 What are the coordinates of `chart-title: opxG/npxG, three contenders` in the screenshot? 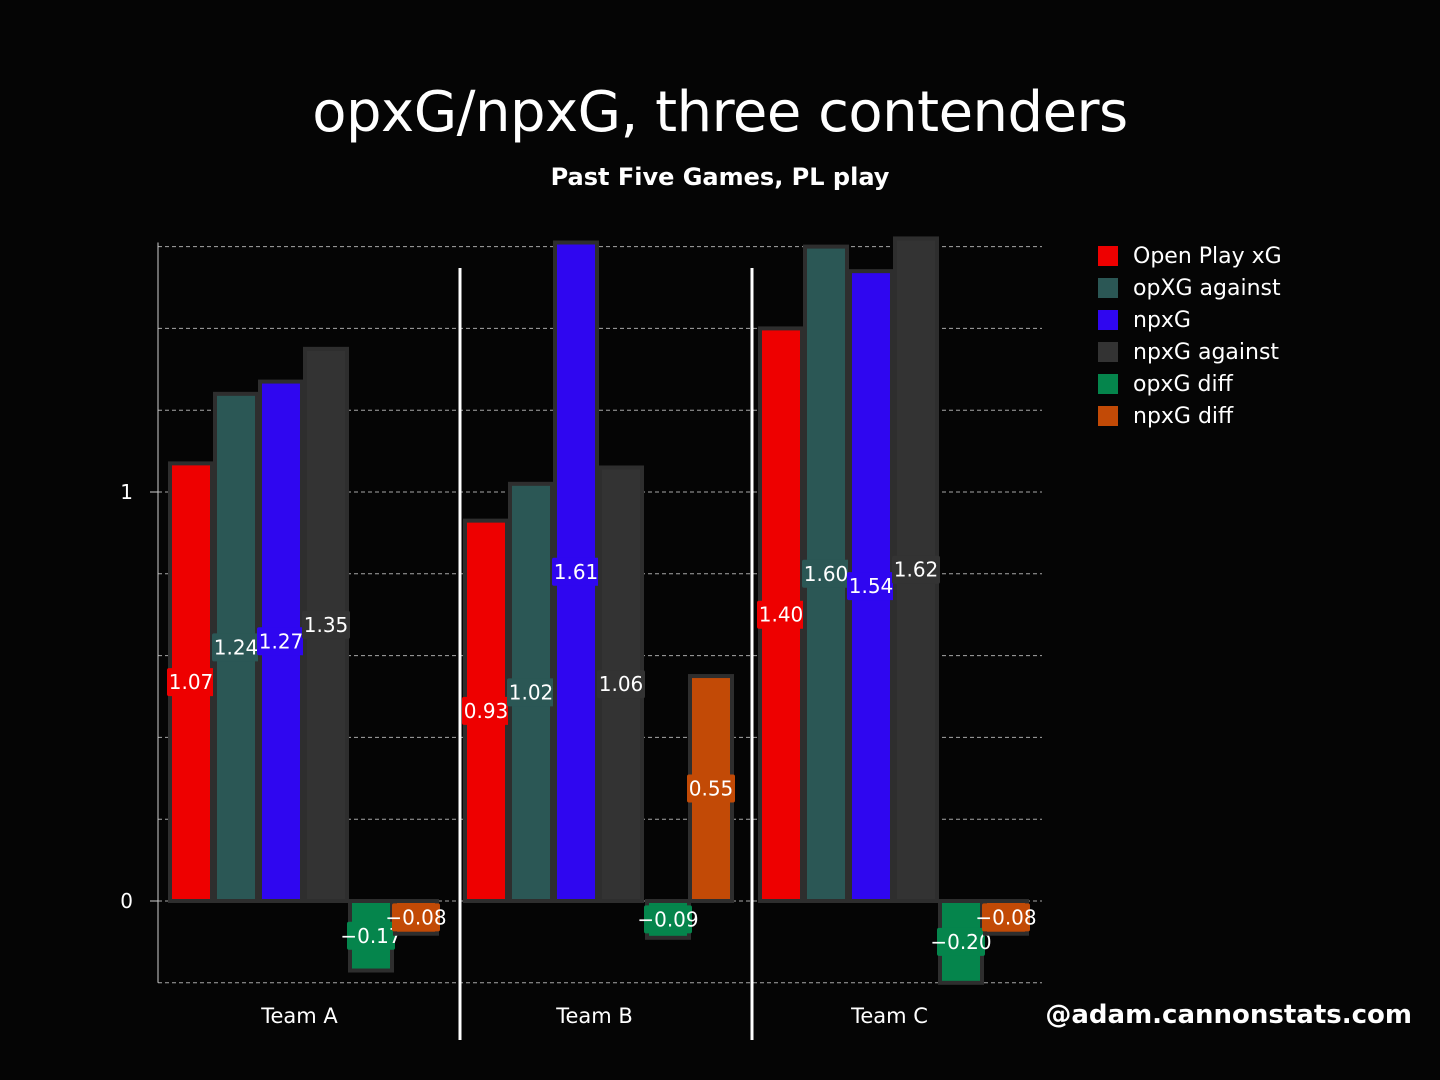 It's located at (720, 112).